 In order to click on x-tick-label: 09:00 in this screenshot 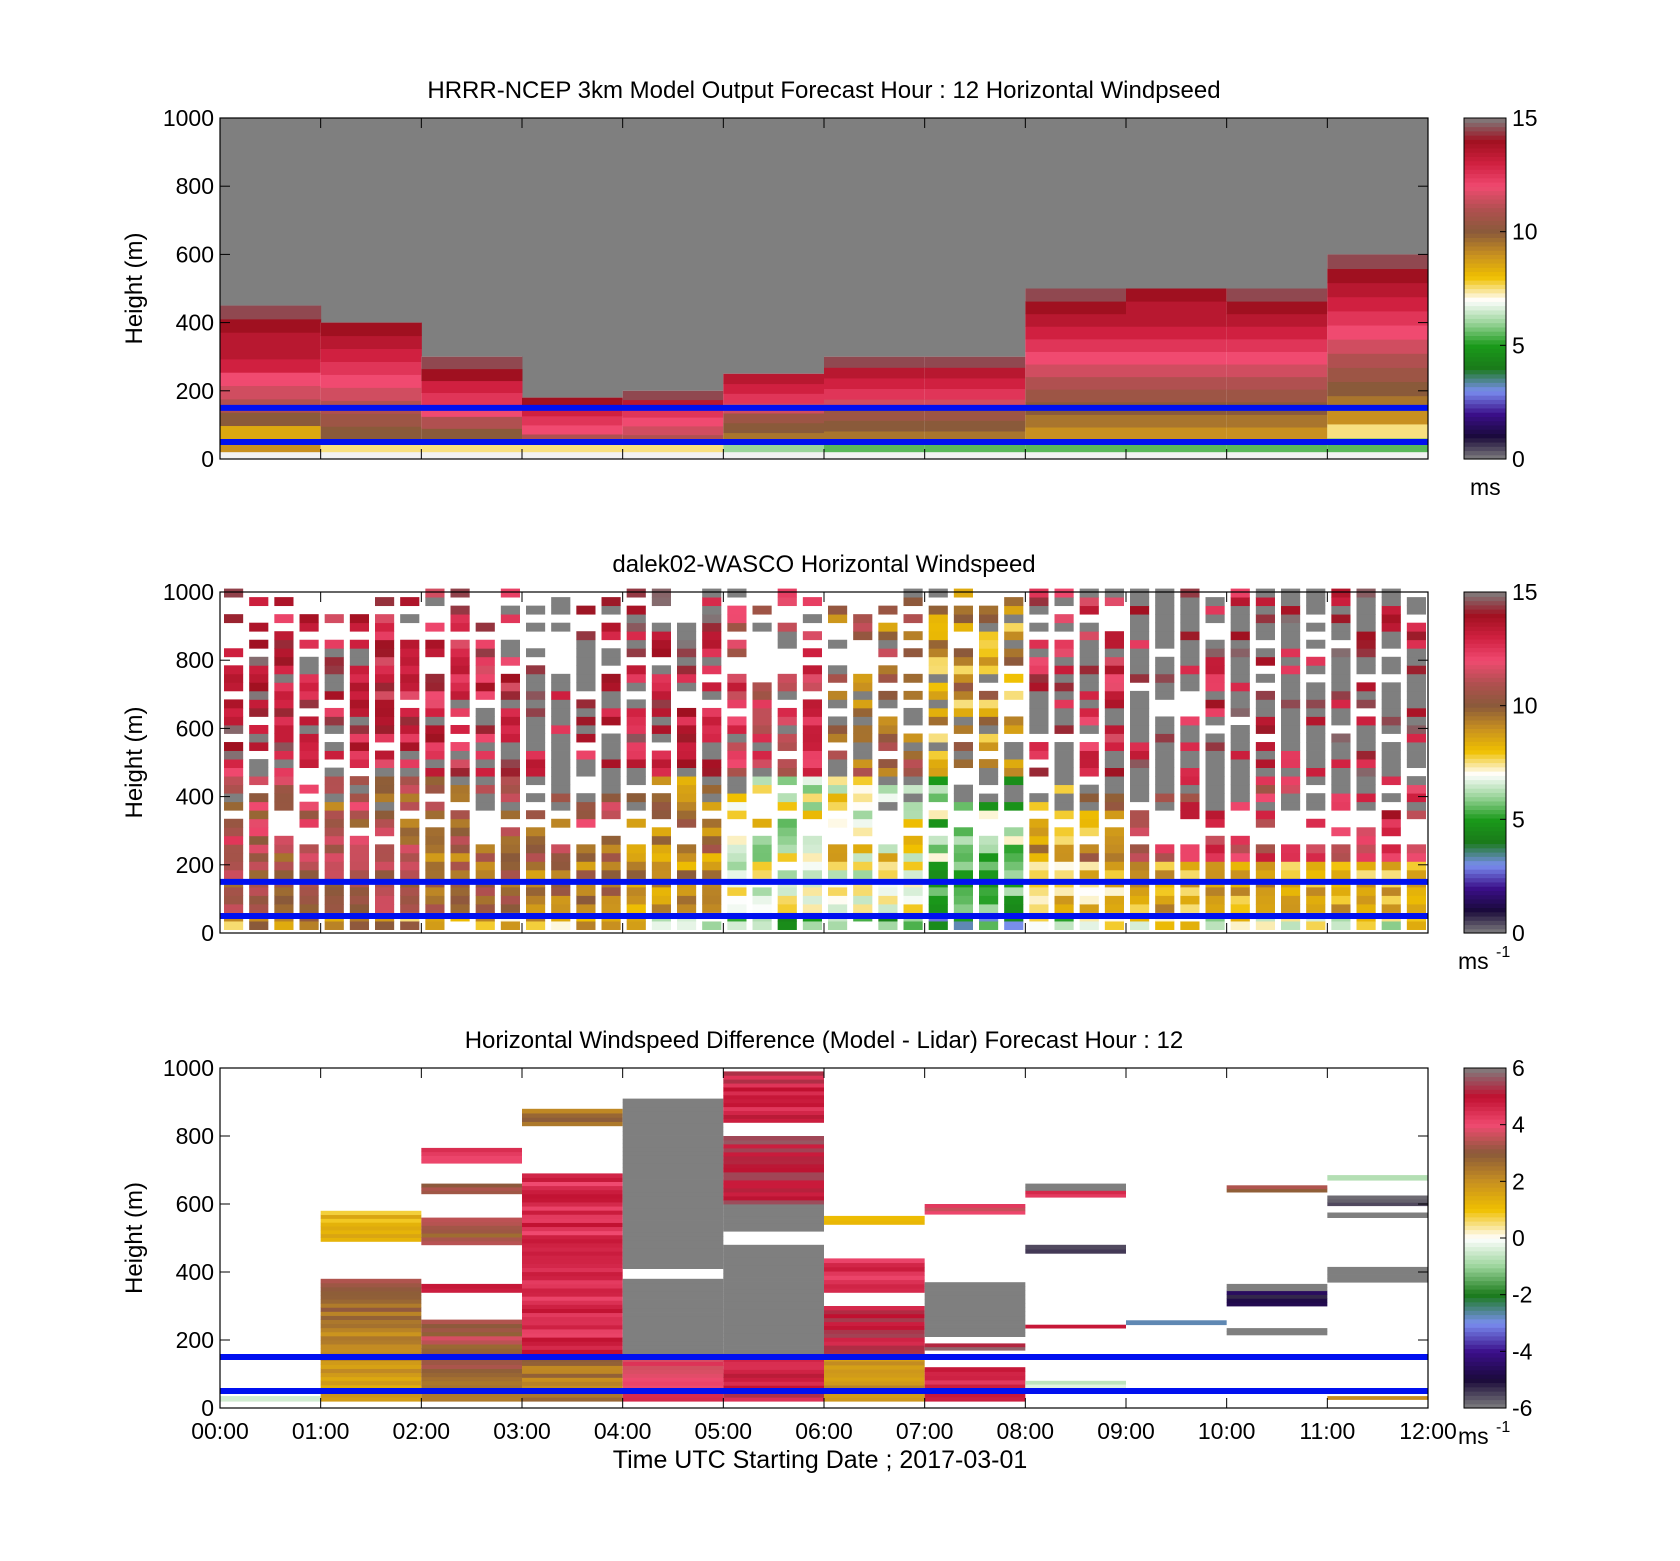, I will do `click(1126, 1431)`.